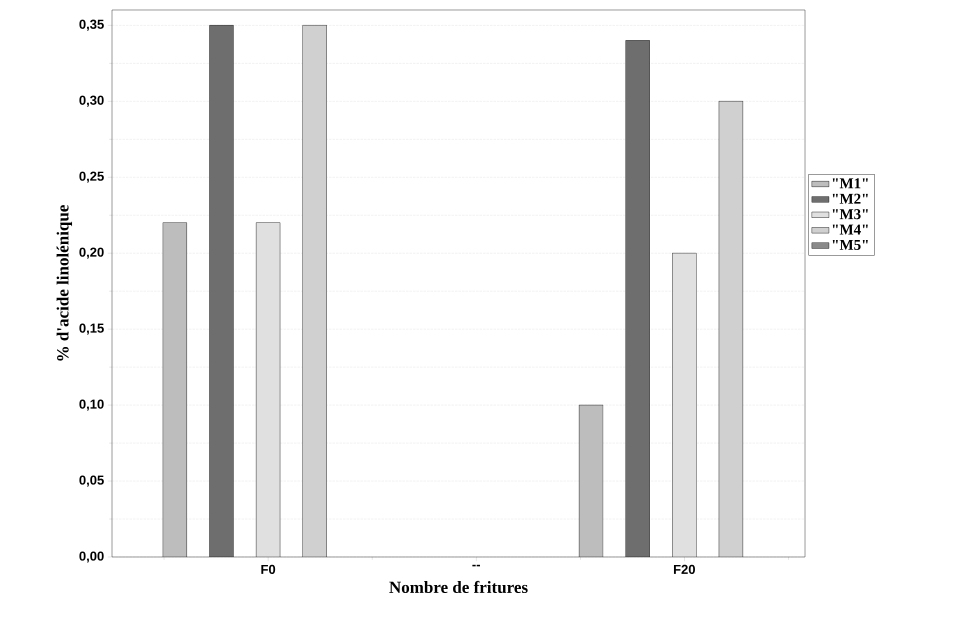 The height and width of the screenshot is (638, 971). I want to click on y-tick-label: 0,10, so click(91, 405).